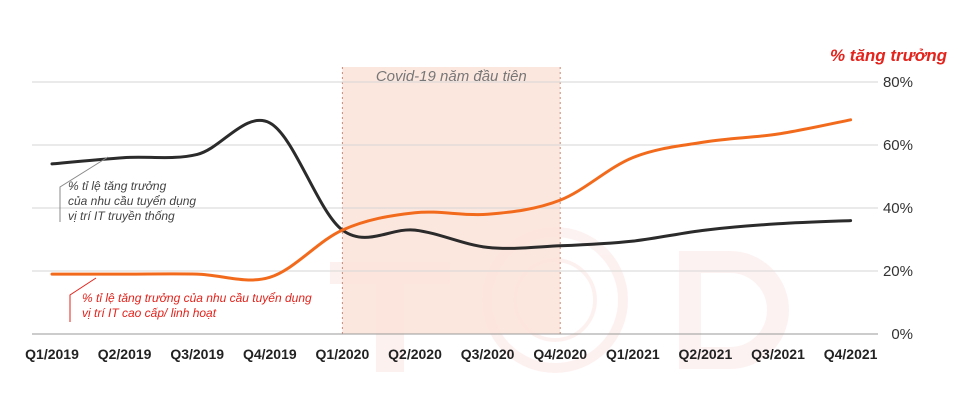  What do you see at coordinates (633, 354) in the screenshot?
I see `x-tick-label: Q1/2021` at bounding box center [633, 354].